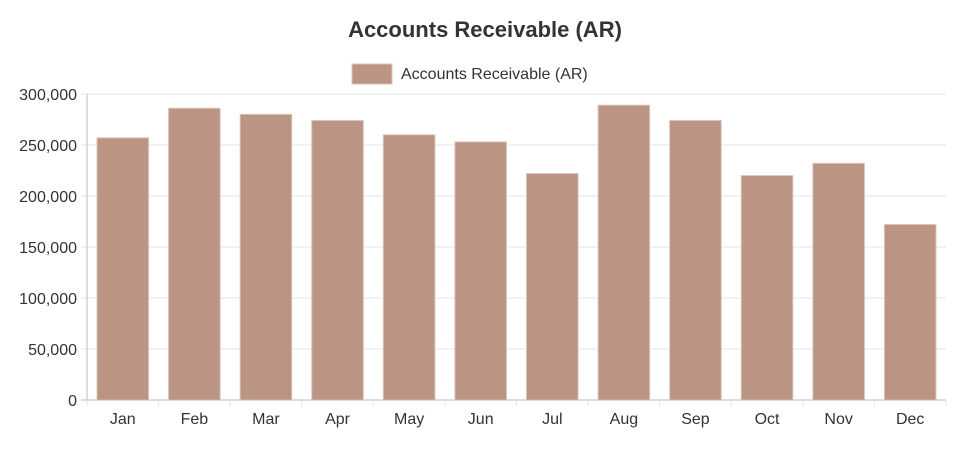  What do you see at coordinates (372, 74) in the screenshot?
I see `legend-swatch` at bounding box center [372, 74].